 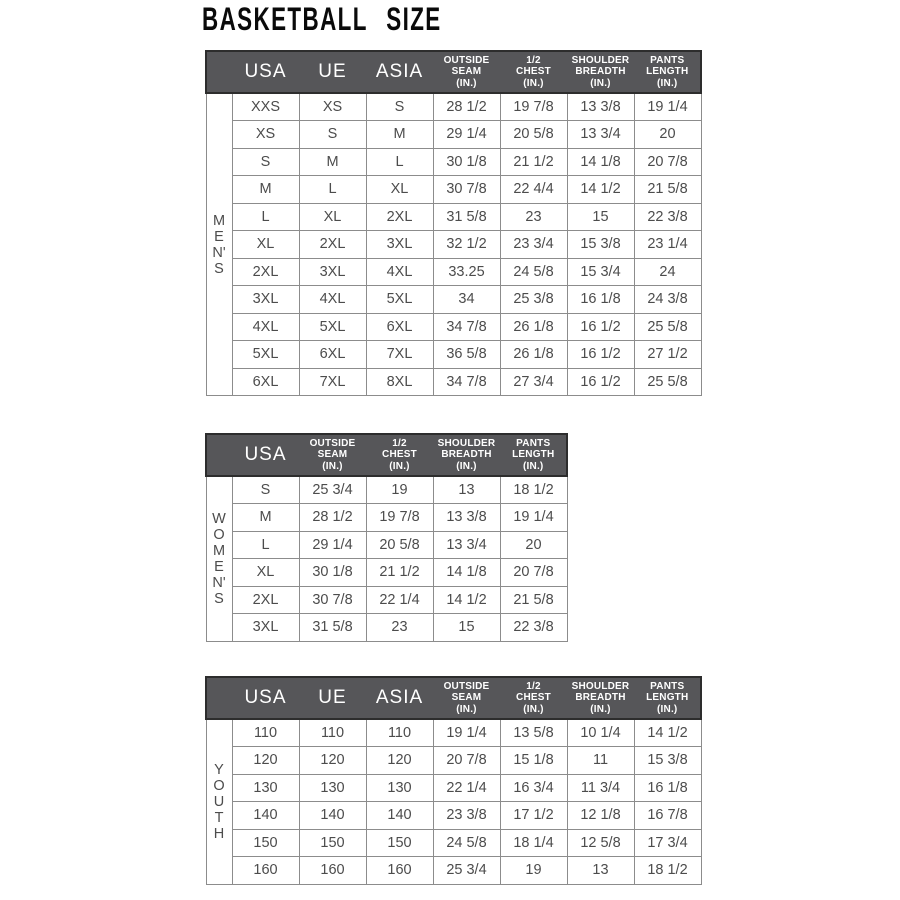 What do you see at coordinates (332, 572) in the screenshot?
I see `size-cell: 30 1/8` at bounding box center [332, 572].